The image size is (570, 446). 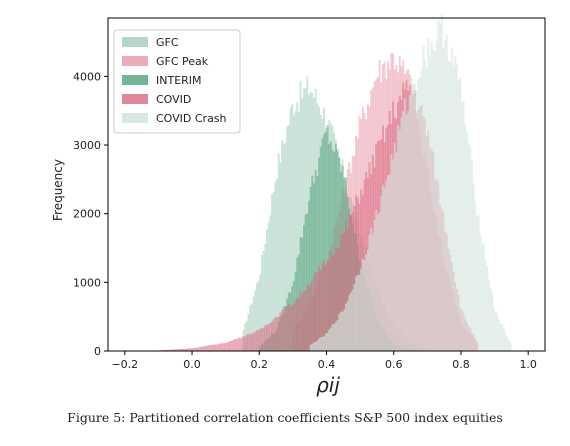 What do you see at coordinates (173, 99) in the screenshot?
I see `legend-label: COVID` at bounding box center [173, 99].